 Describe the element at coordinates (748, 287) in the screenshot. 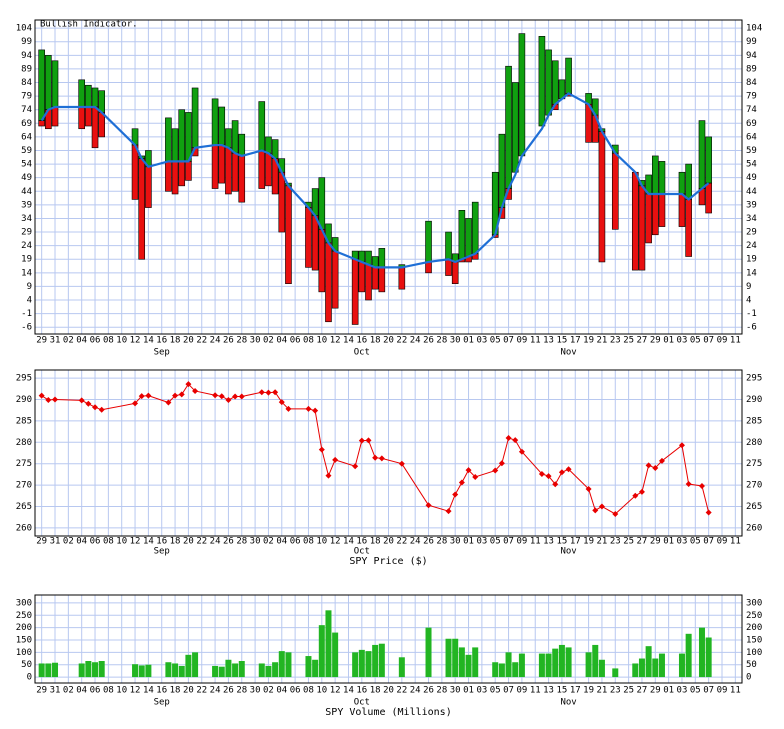

I see `y-tick-label-right: 9` at that location.